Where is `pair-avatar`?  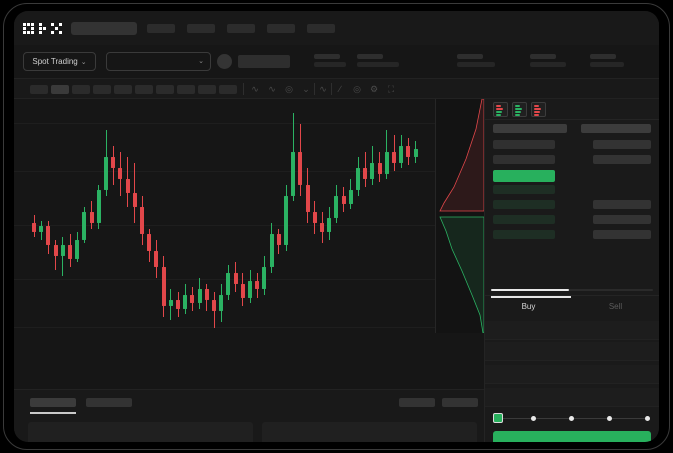
pair-avatar is located at coordinates (224, 61).